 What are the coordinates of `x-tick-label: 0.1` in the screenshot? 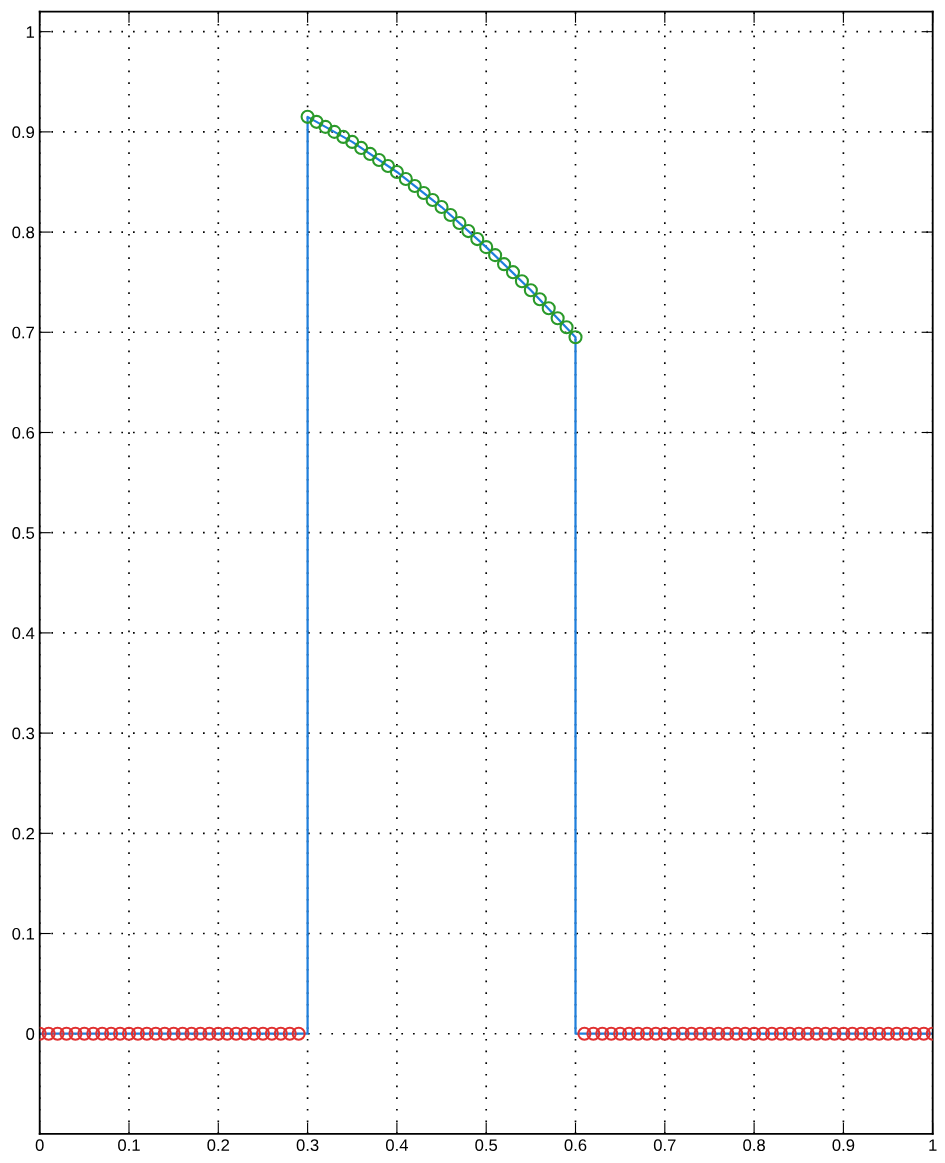 It's located at (129, 1145).